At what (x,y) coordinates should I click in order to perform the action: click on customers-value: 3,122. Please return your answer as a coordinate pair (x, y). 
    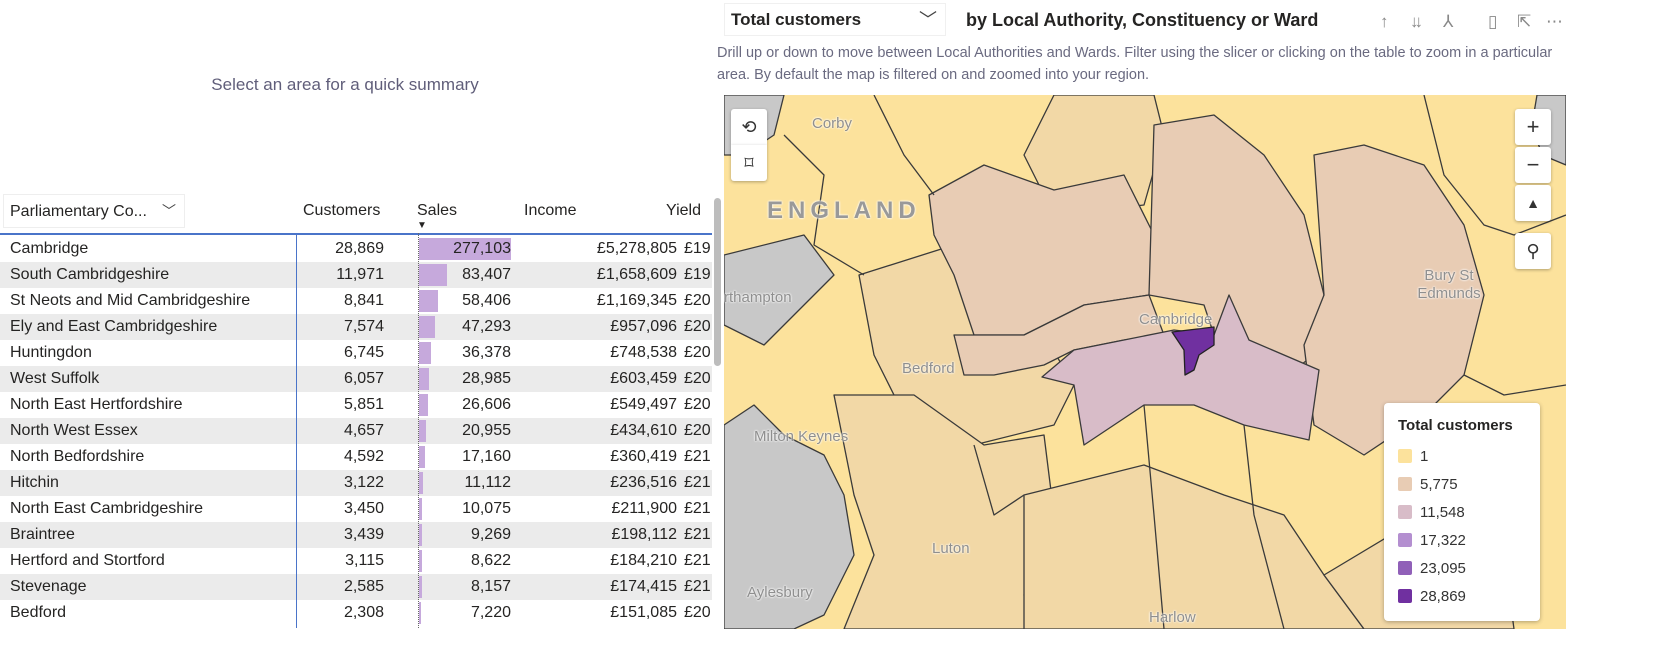
    Looking at the image, I should click on (363, 482).